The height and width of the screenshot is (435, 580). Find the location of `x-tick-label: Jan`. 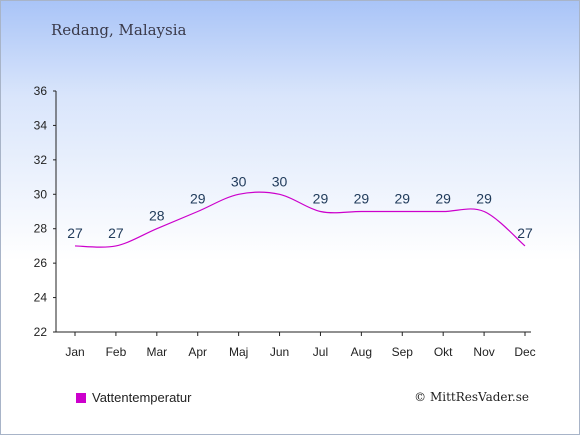

x-tick-label: Jan is located at coordinates (74, 352).